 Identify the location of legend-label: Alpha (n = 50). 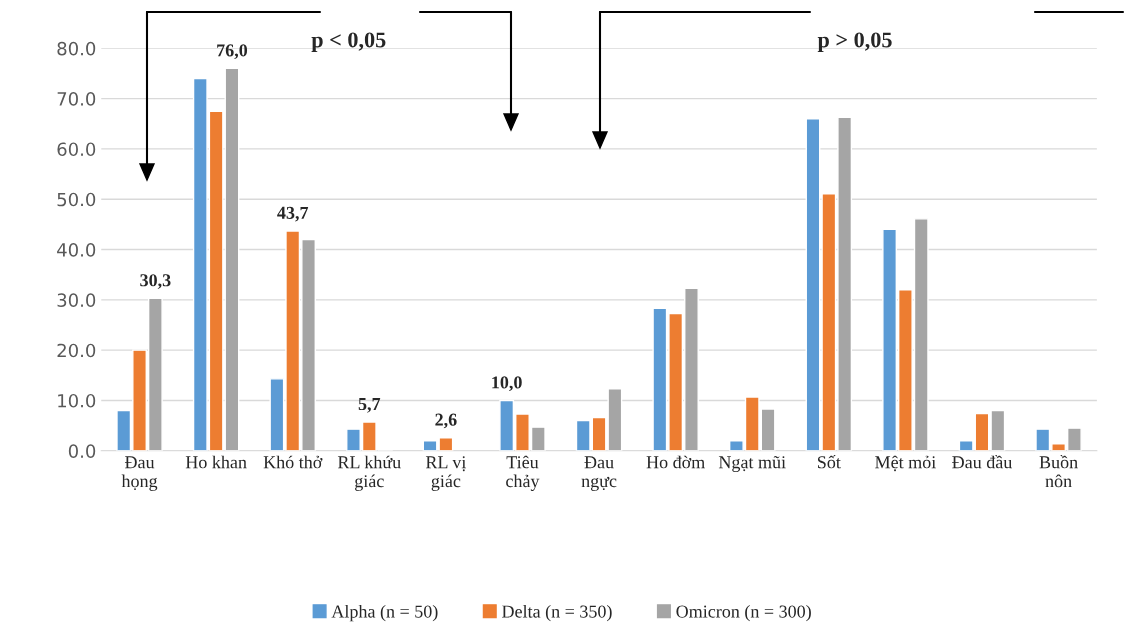
(384, 613).